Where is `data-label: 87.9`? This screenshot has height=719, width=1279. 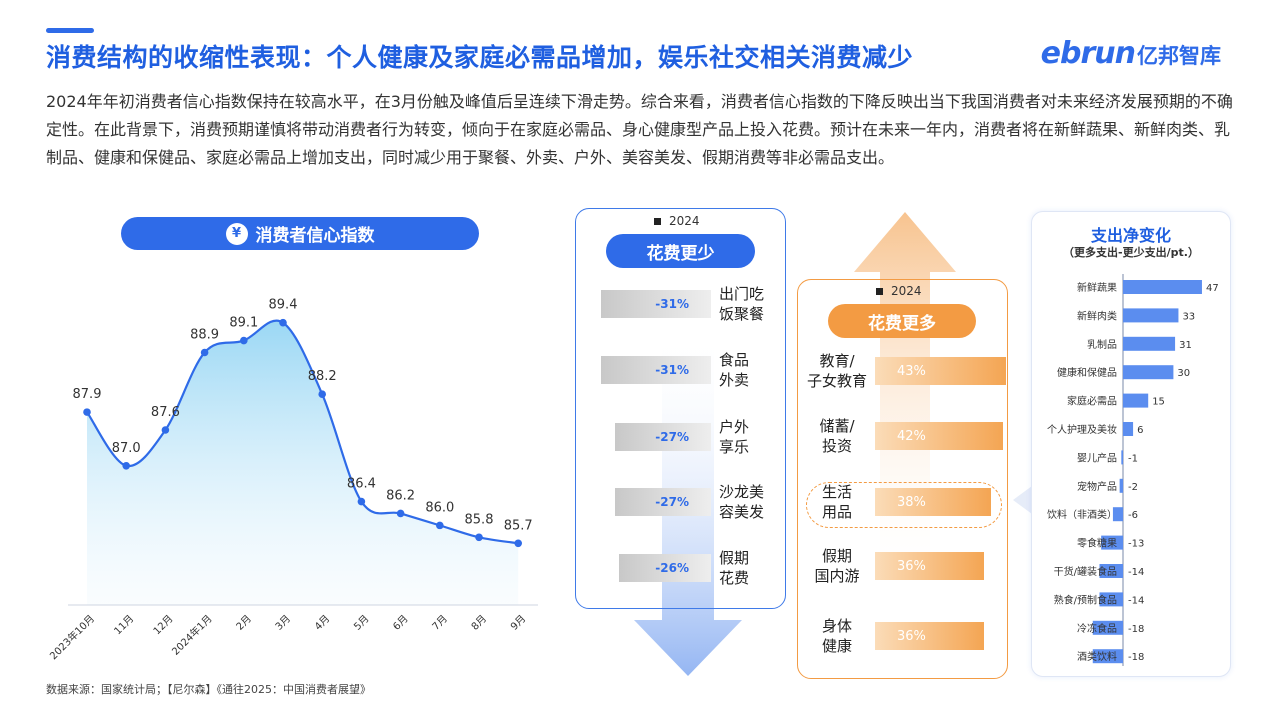
data-label: 87.9 is located at coordinates (87, 394).